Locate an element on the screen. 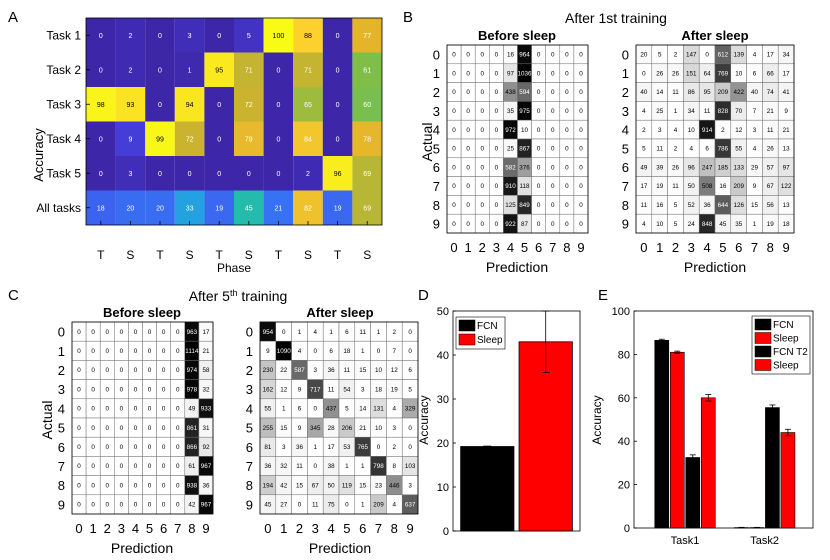 The image size is (830, 560). panel-d-ylabel: Accuracy is located at coordinates (424, 419).